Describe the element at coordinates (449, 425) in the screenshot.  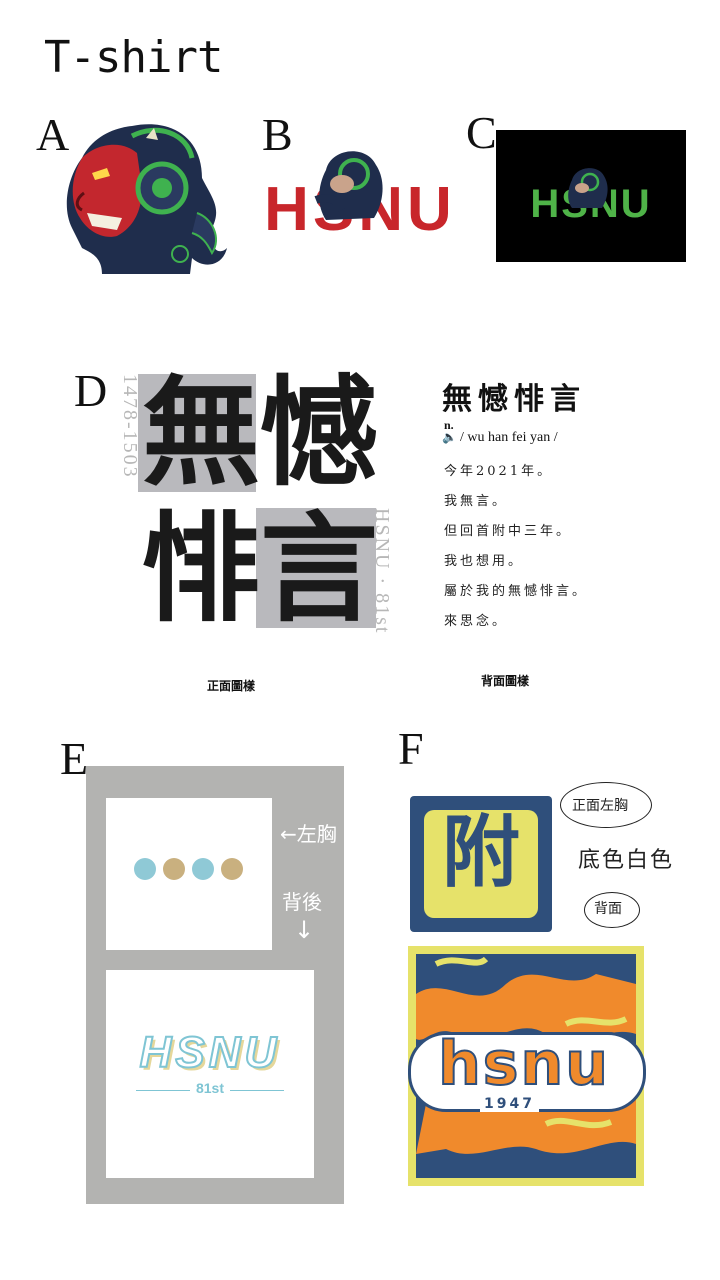
I see `back-pos: n.` at that location.